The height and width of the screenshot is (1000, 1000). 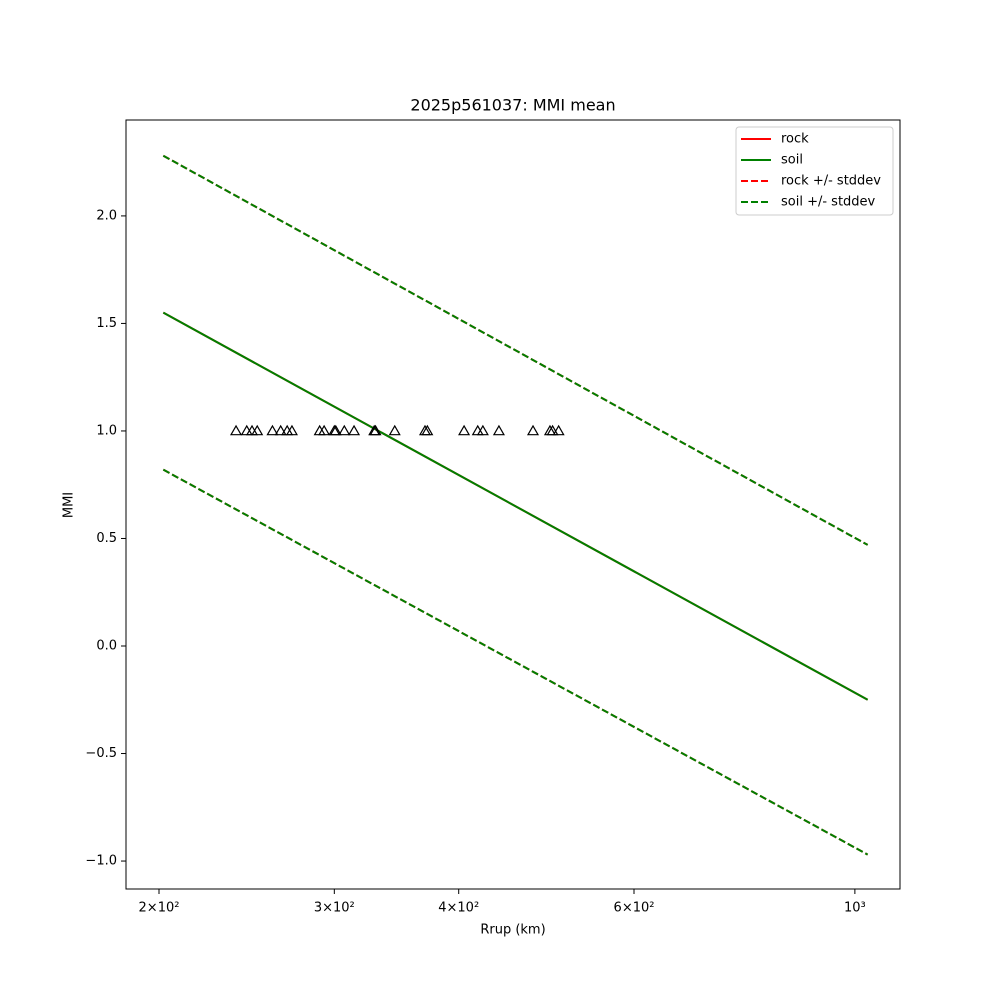 I want to click on x-tick-label: 4×10², so click(x=458, y=908).